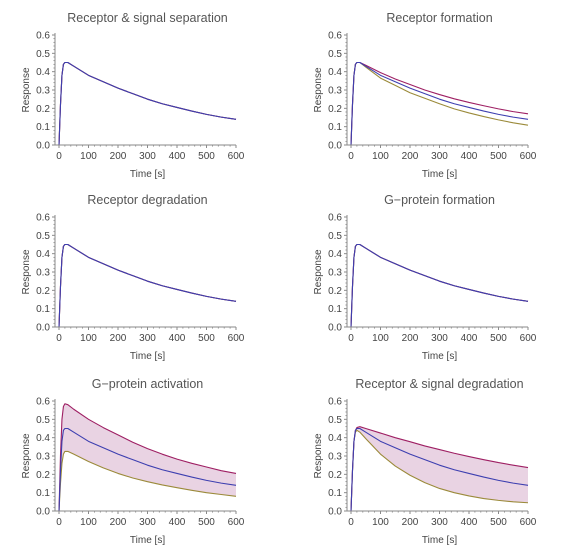 This screenshot has width=570, height=557. Describe the element at coordinates (439, 384) in the screenshot. I see `chart-title: Receptor & signal degradation` at that location.